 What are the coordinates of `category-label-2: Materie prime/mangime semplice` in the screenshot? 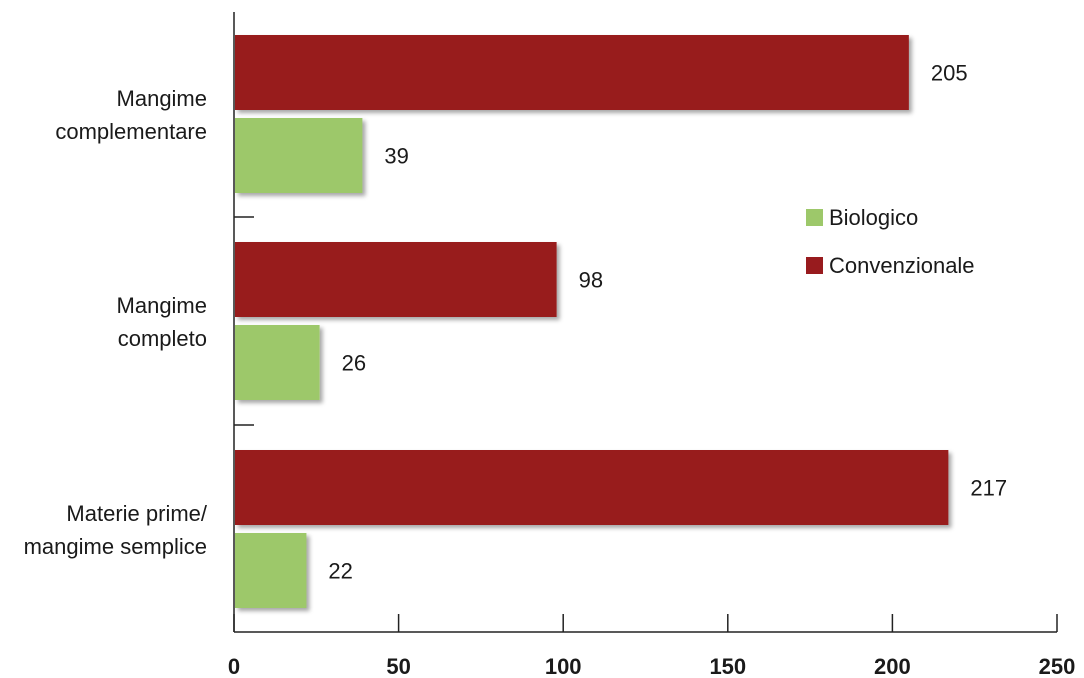 It's located at (116, 530).